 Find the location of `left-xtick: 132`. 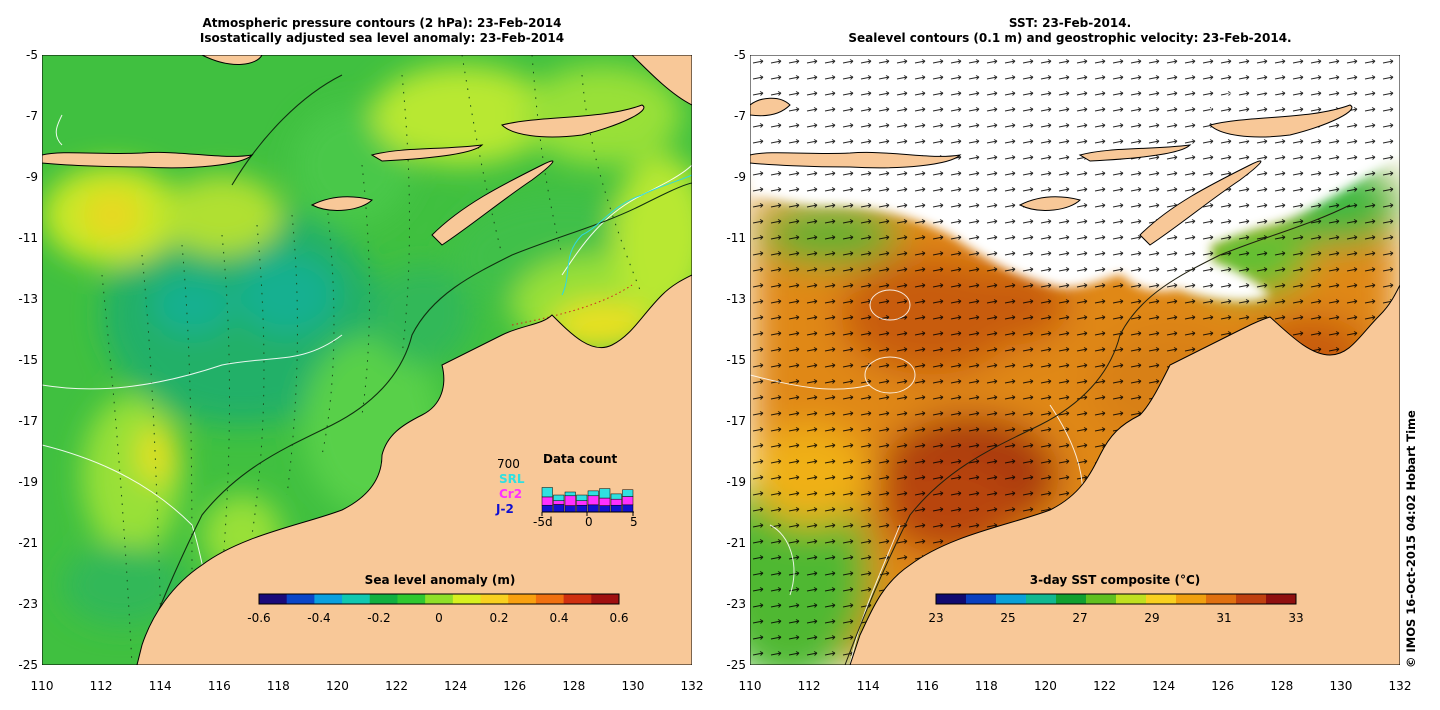

left-xtick: 132 is located at coordinates (692, 686).